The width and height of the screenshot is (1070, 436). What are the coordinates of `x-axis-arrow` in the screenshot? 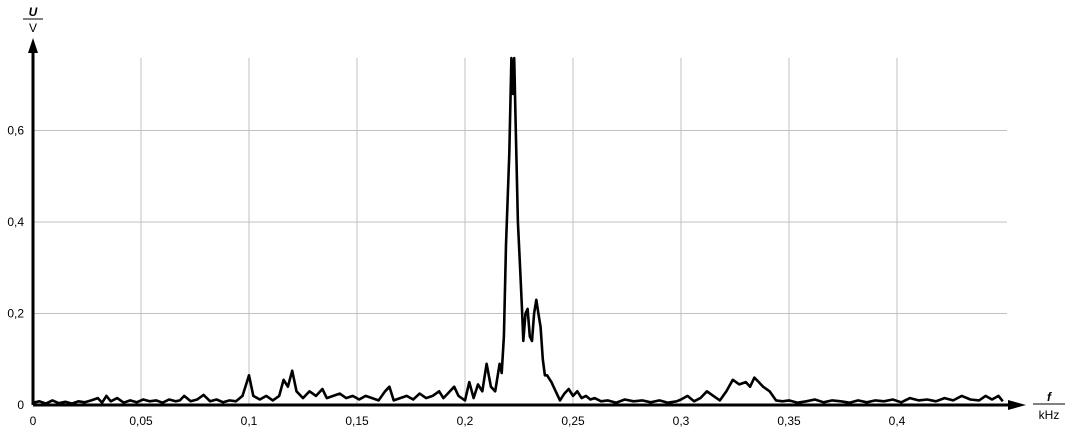 It's located at (1017, 405).